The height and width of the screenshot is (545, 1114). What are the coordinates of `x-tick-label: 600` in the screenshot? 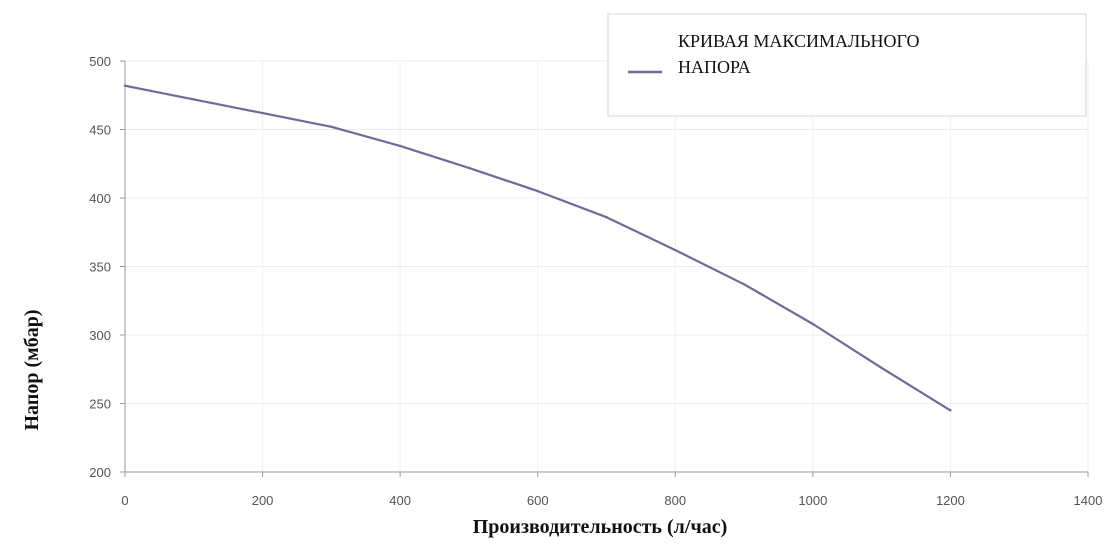 It's located at (538, 500).